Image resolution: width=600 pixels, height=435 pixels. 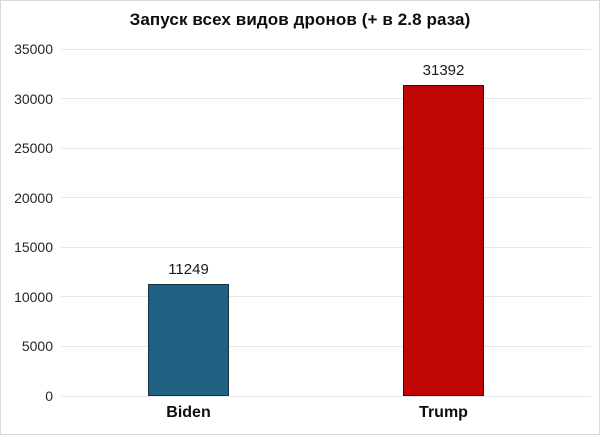 What do you see at coordinates (33, 247) in the screenshot?
I see `y-tick-label: 15000` at bounding box center [33, 247].